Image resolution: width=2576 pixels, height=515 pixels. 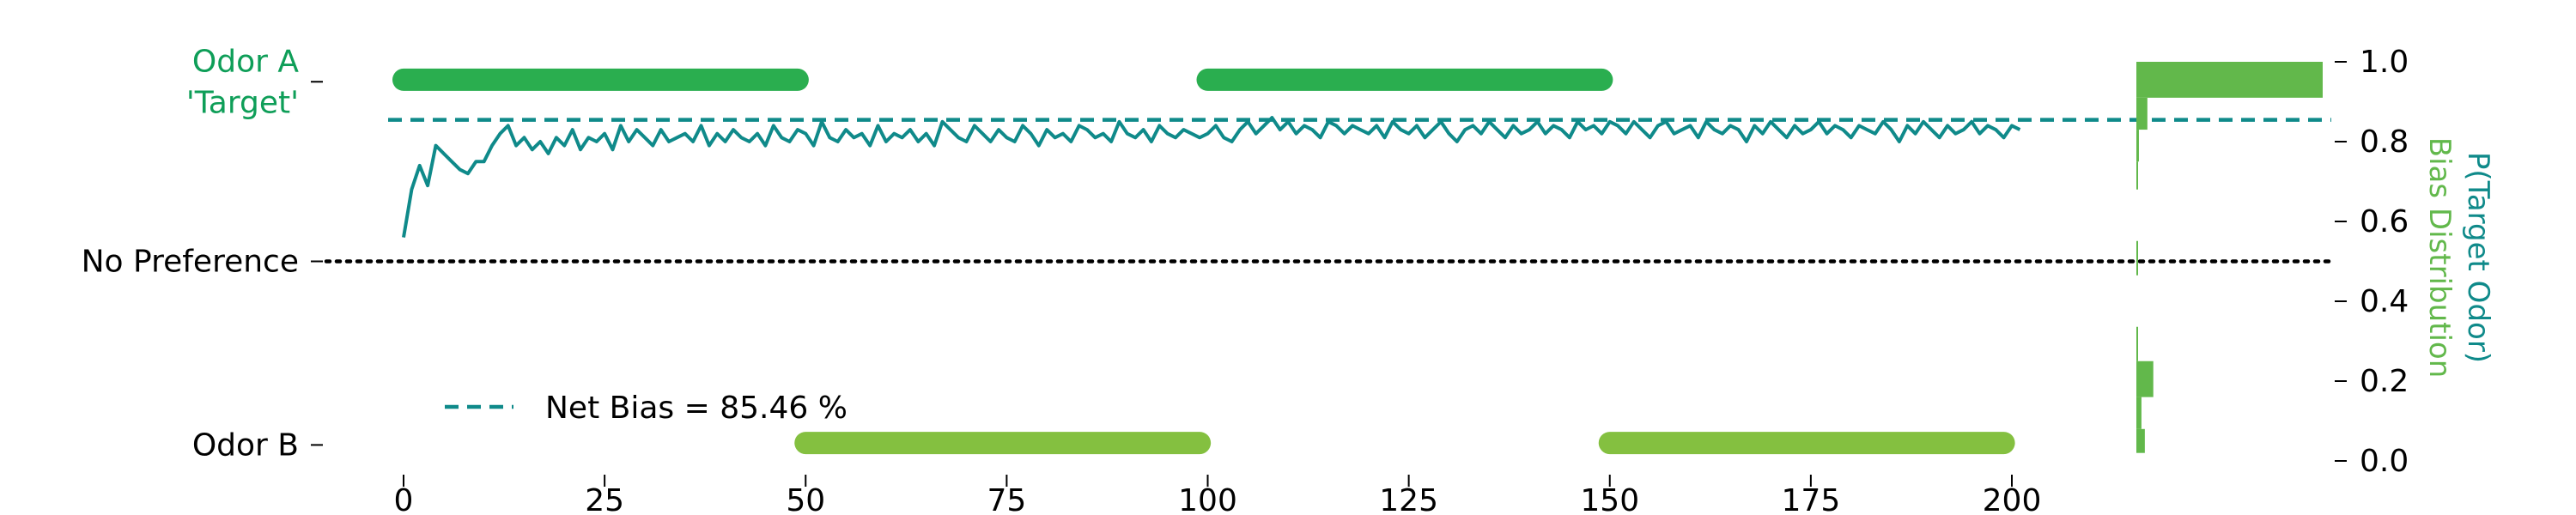 What do you see at coordinates (1609, 499) in the screenshot?
I see `x-tick-label-150: 150` at bounding box center [1609, 499].